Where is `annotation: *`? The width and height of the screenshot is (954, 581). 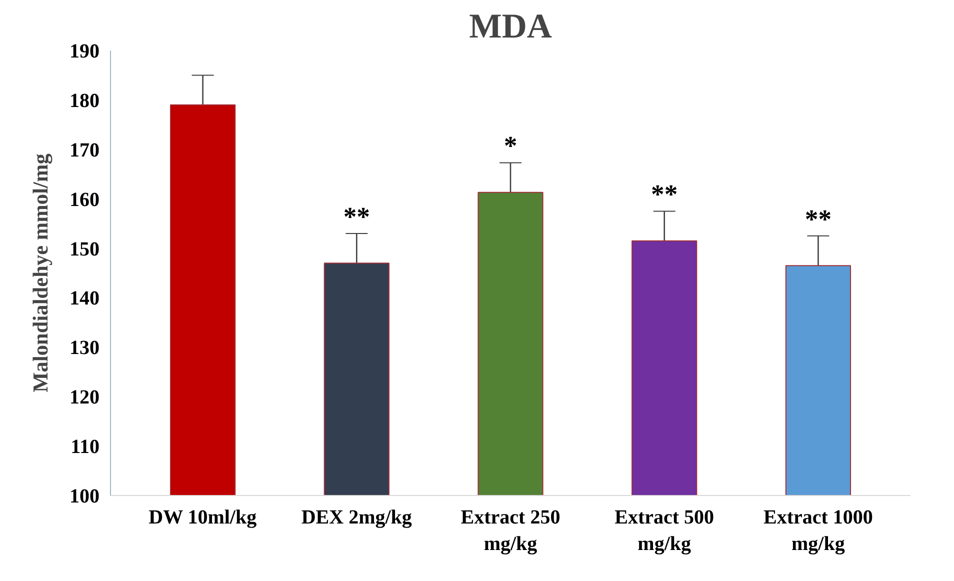 annotation: * is located at coordinates (511, 145).